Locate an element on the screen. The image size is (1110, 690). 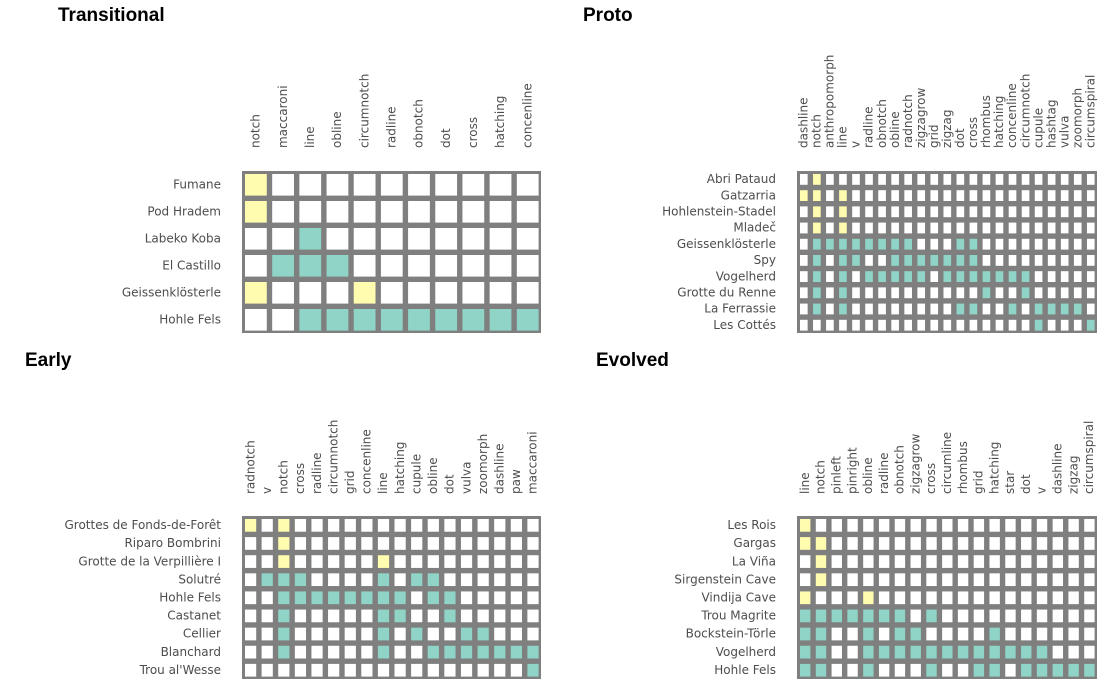
column-label: circumnotch is located at coordinates (333, 457).